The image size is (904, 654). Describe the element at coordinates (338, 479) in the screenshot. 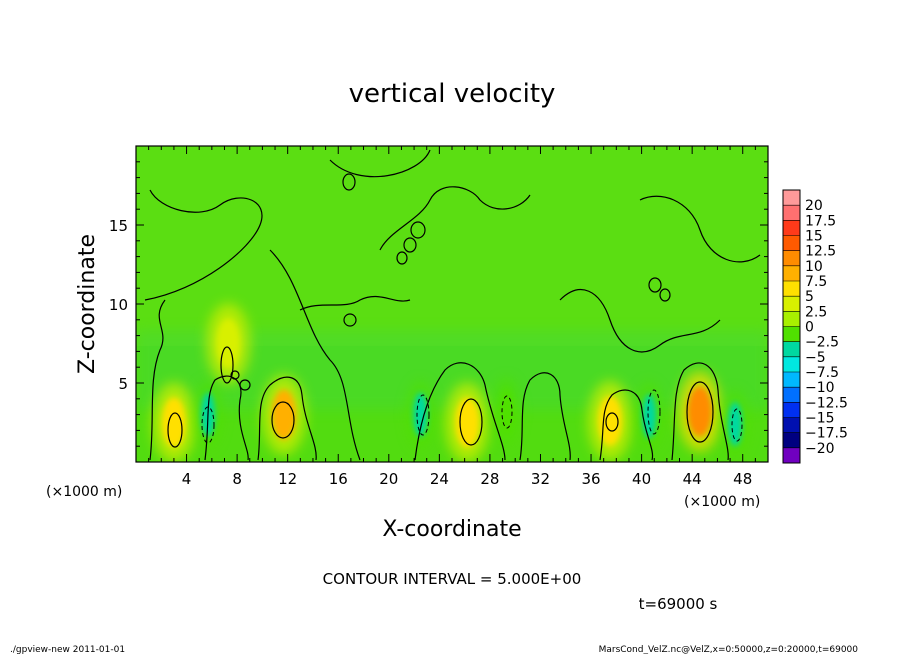

I see `x-tick-label: 16` at that location.